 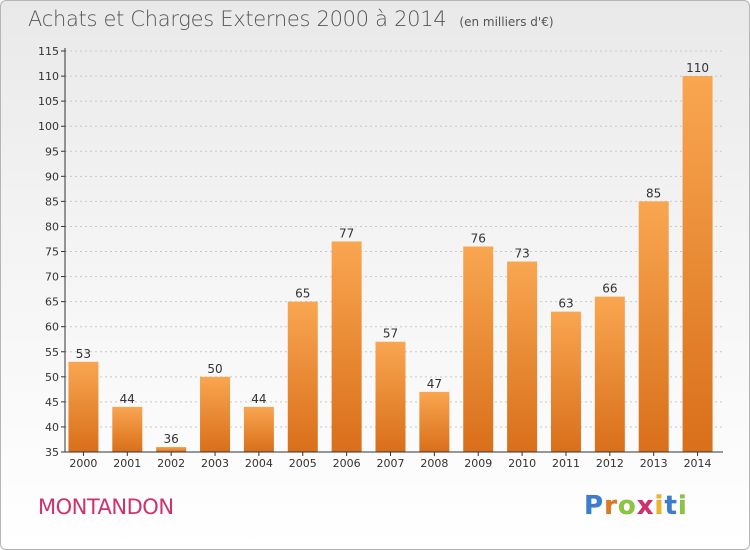 What do you see at coordinates (52, 201) in the screenshot?
I see `y-tick-label: 85` at bounding box center [52, 201].